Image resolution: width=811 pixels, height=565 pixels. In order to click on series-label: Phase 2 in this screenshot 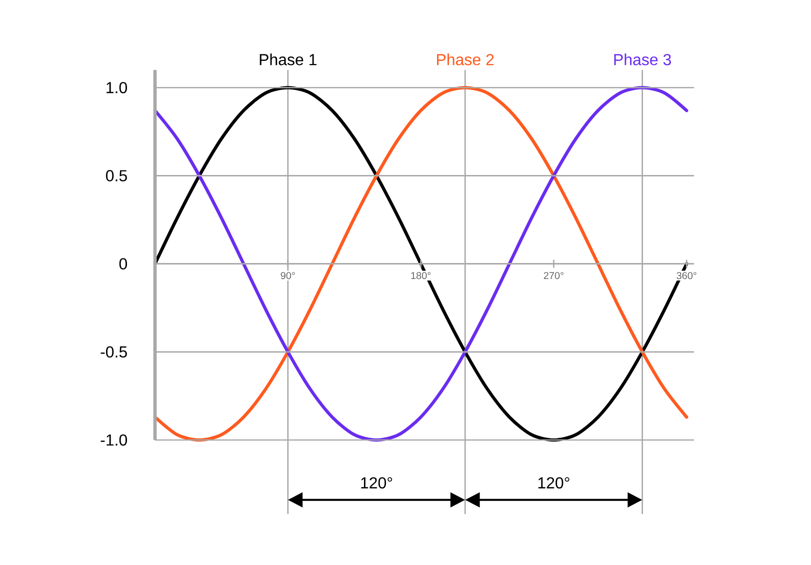, I will do `click(465, 60)`.